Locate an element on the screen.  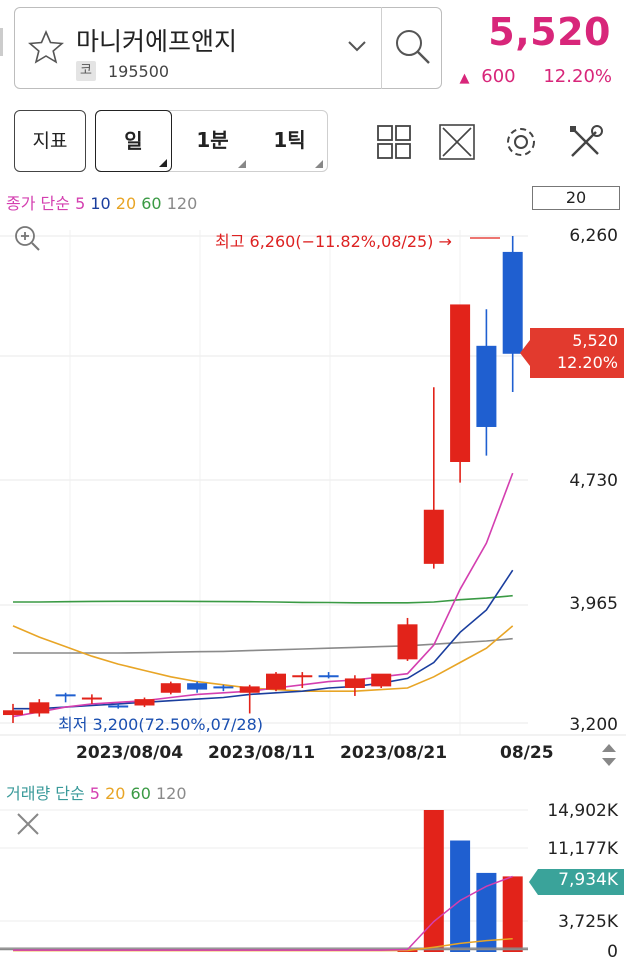
gear-icon is located at coordinates (521, 142).